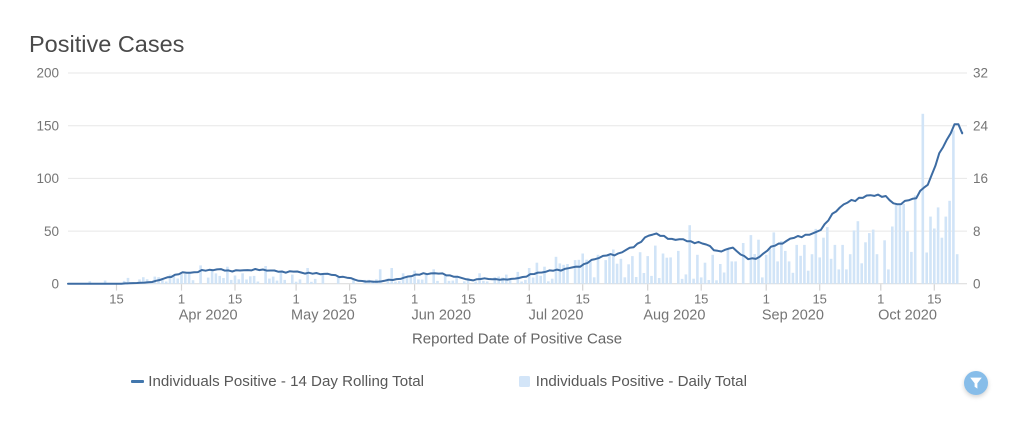  I want to click on svg-text: Reported Date of Positive Case, so click(517, 339).